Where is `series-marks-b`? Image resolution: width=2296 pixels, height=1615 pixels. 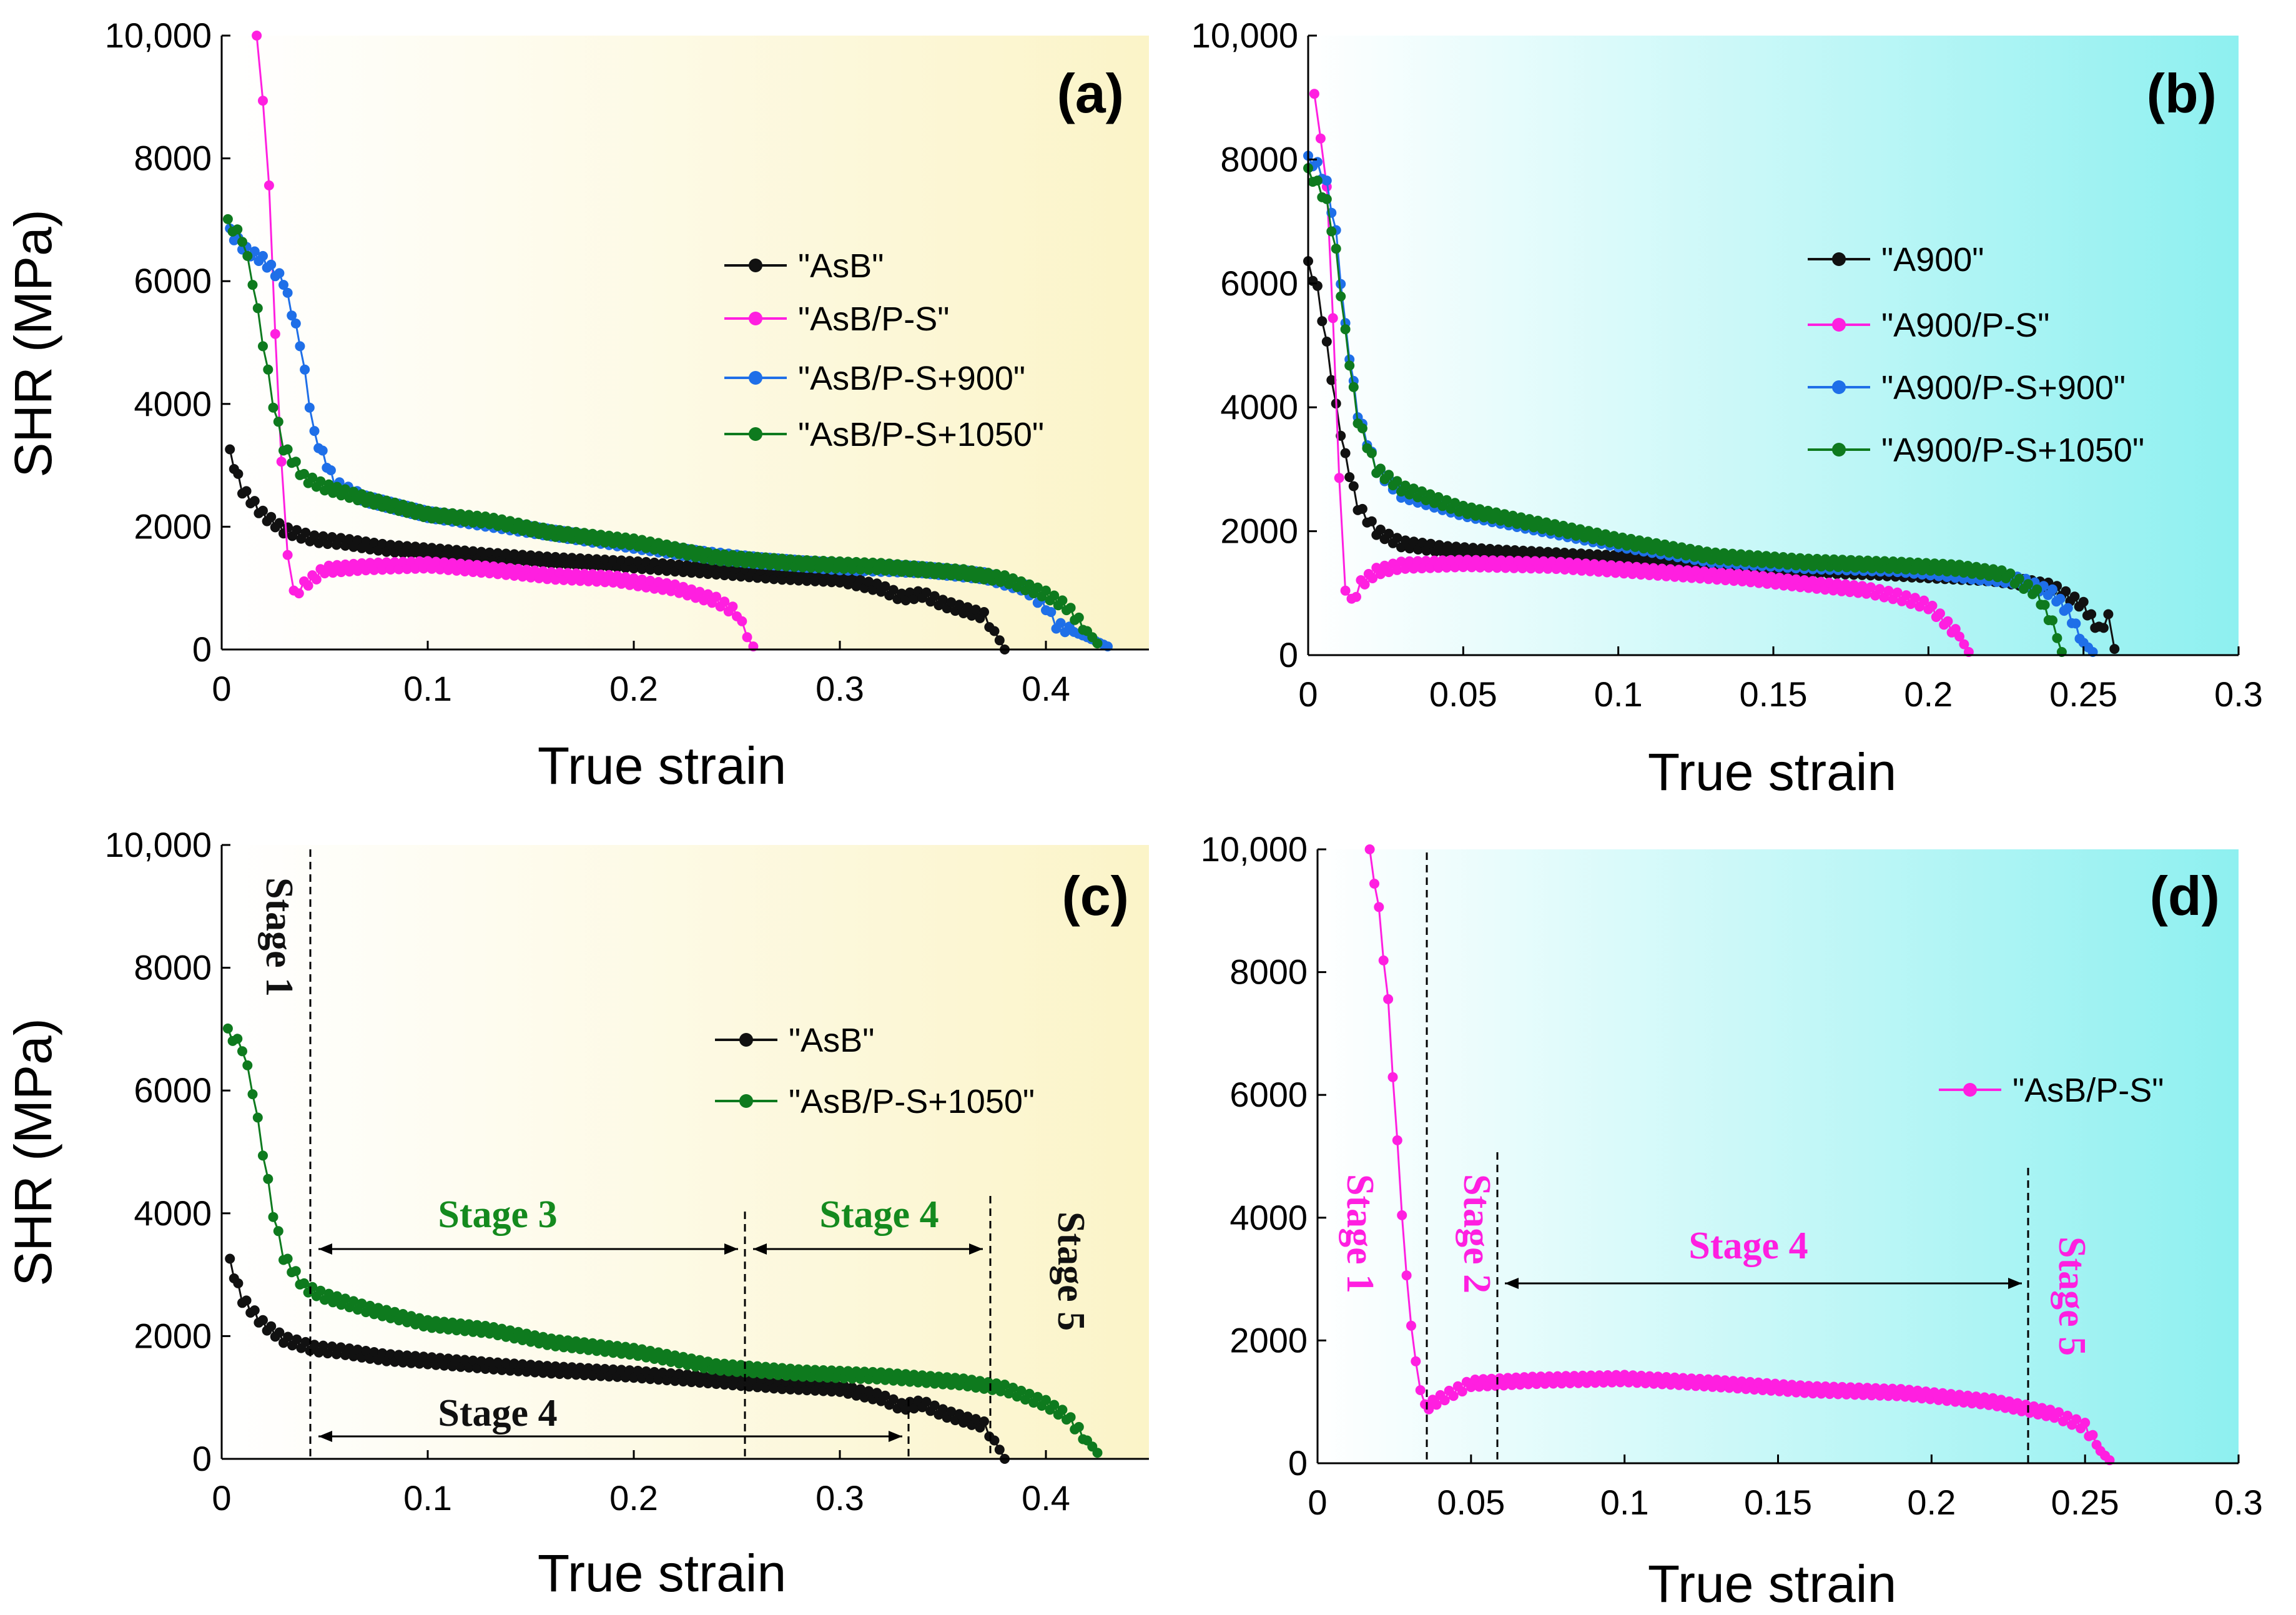
series-marks-b is located at coordinates (1711, 373).